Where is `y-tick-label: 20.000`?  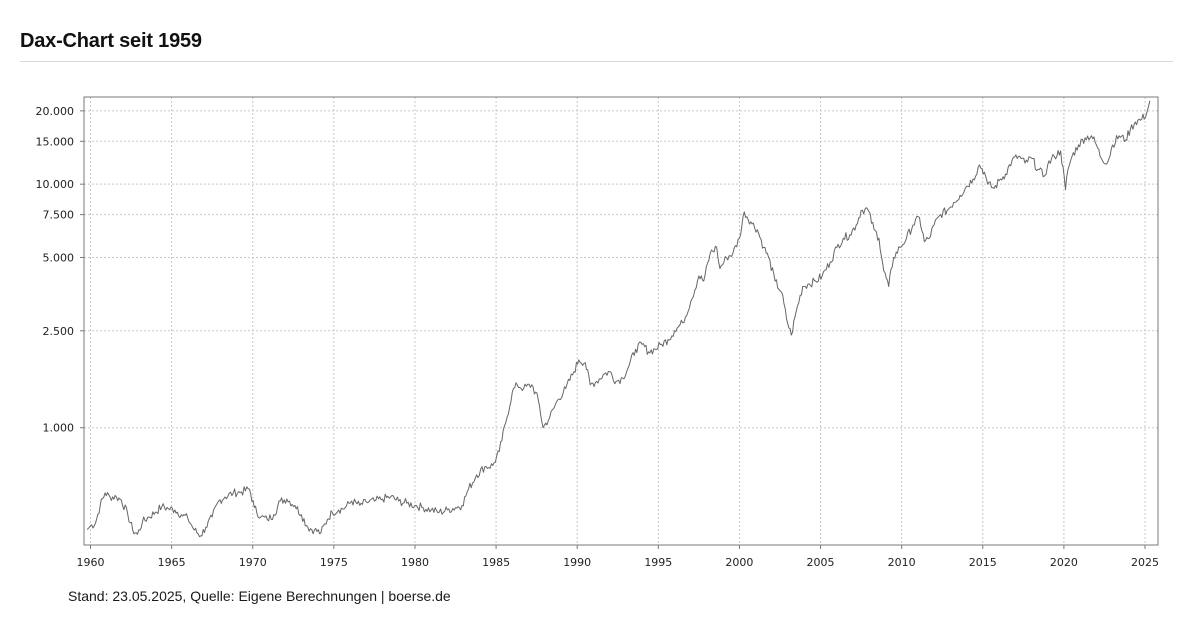
y-tick-label: 20.000 is located at coordinates (55, 111).